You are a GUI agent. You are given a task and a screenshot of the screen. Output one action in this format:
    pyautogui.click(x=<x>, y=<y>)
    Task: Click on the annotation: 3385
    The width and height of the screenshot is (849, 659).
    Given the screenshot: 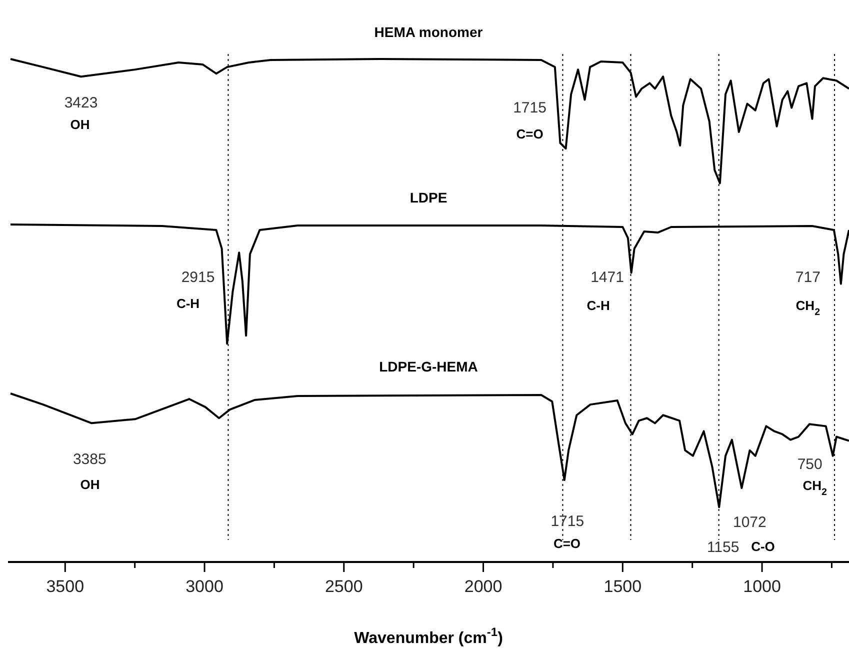 What is the action you would take?
    pyautogui.click(x=89, y=459)
    